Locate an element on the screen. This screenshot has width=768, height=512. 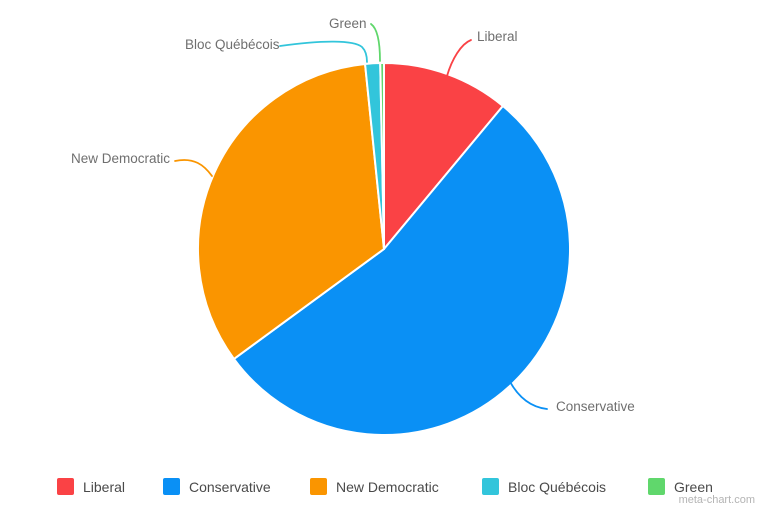
legend-swatch-liberal is located at coordinates (65, 486).